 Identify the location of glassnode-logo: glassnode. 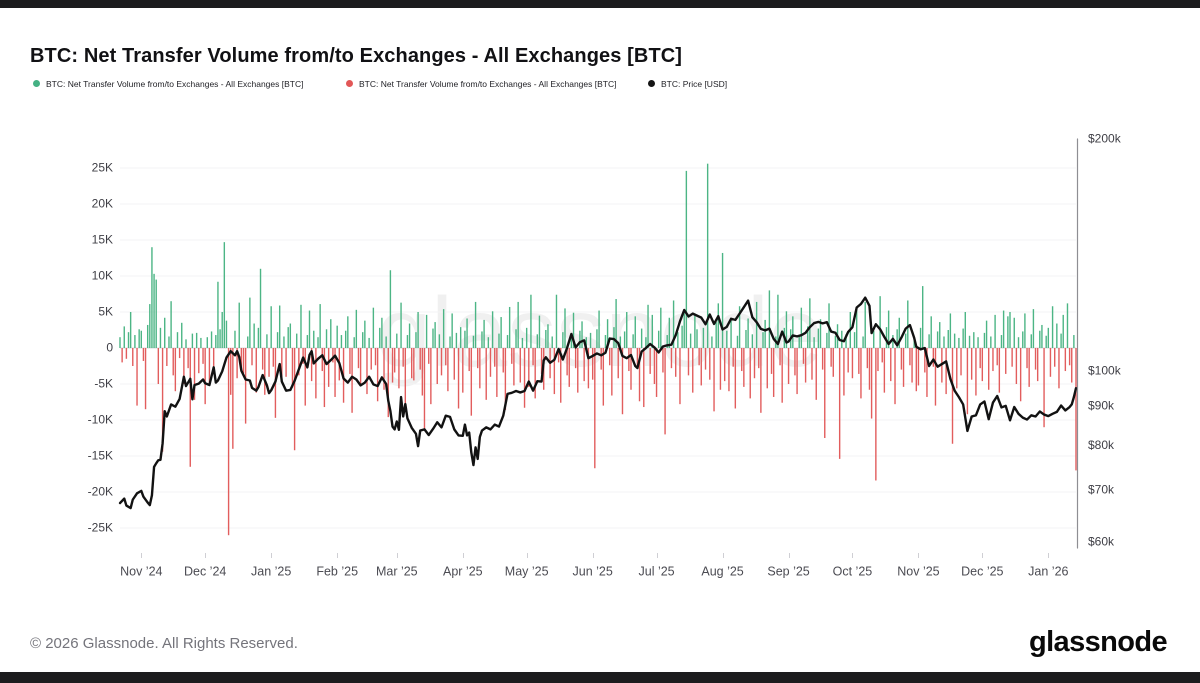
(1098, 642).